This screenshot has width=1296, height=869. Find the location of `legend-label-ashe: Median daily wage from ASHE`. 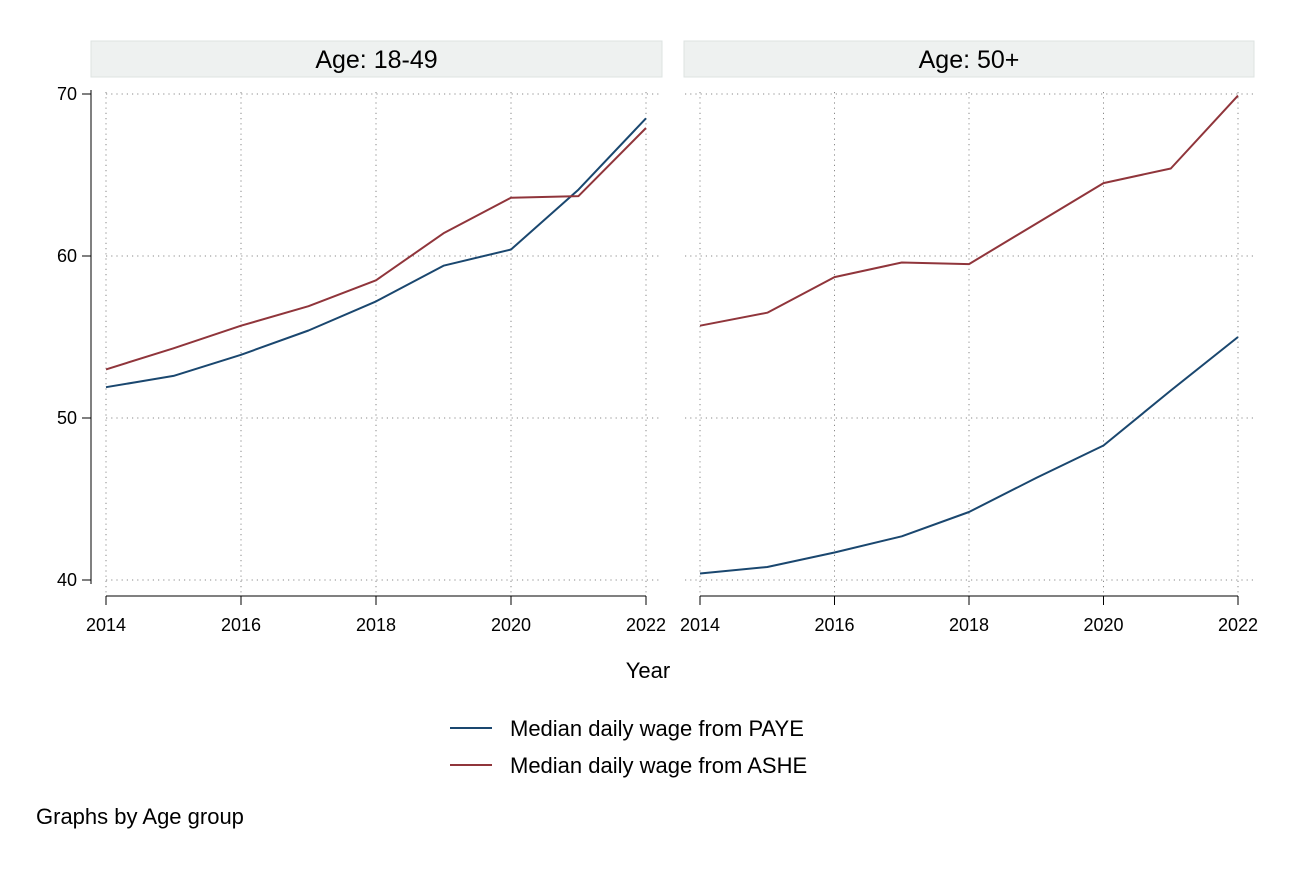

legend-label-ashe: Median daily wage from ASHE is located at coordinates (658, 765).